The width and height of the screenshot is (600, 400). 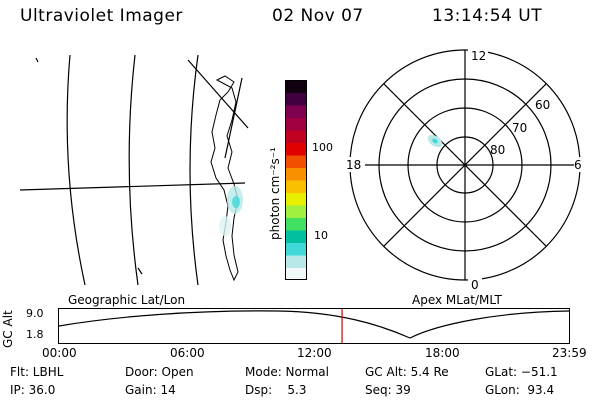 I want to click on status-glon: GLon: 93.4, so click(x=520, y=390).